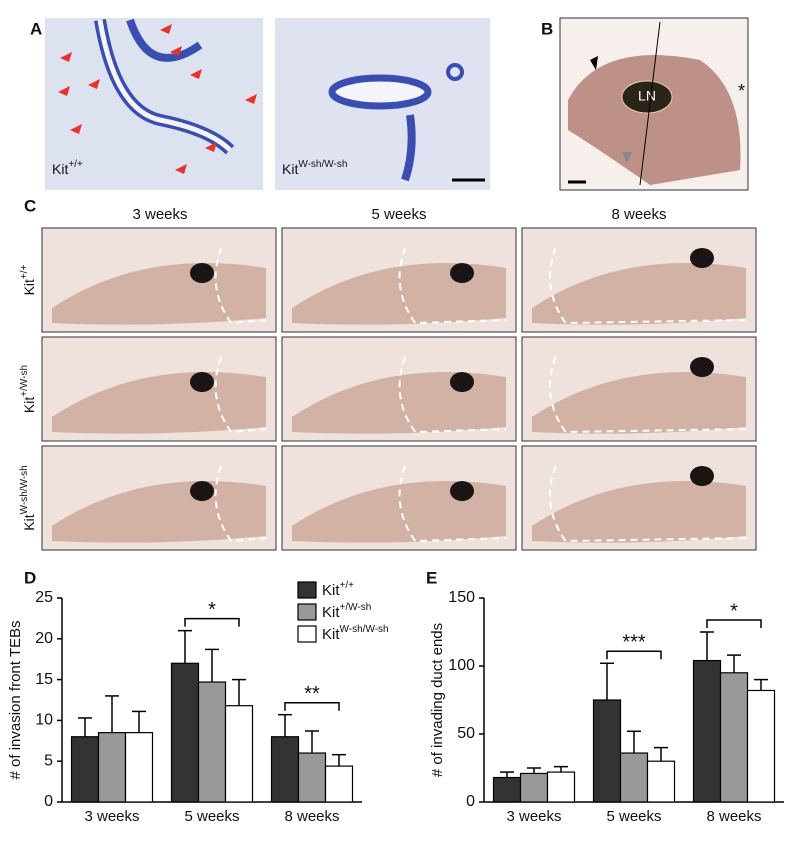 Image resolution: width=800 pixels, height=841 pixels. I want to click on guide-line, so click(650, 103).